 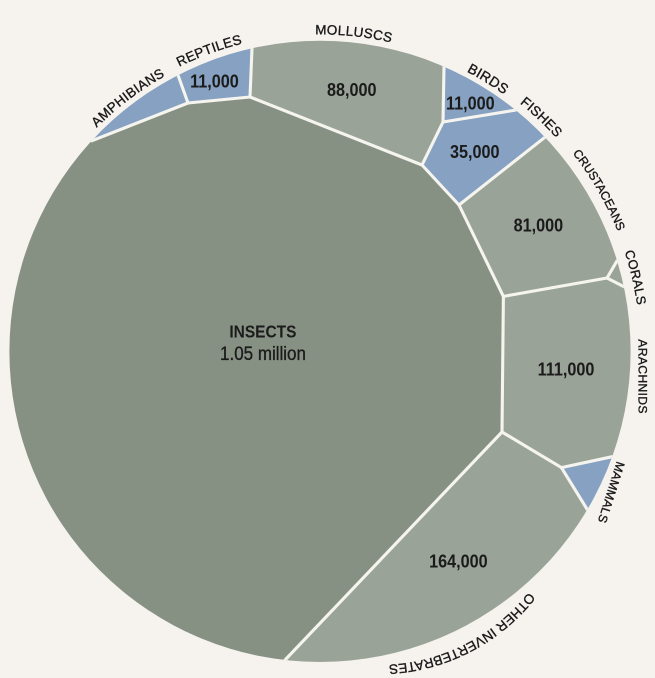 I want to click on svg-text: 1.05 million, so click(x=263, y=353).